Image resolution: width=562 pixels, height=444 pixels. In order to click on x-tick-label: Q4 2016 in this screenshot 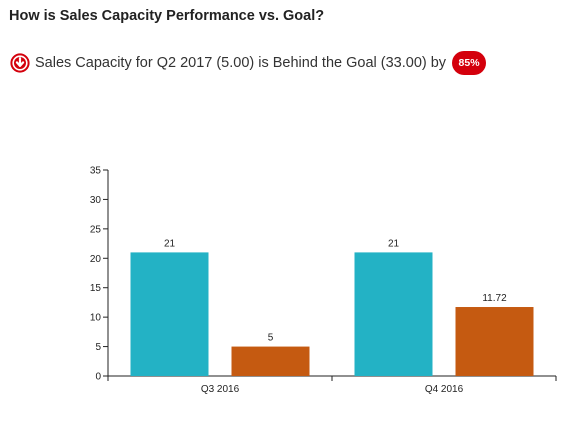, I will do `click(444, 389)`.